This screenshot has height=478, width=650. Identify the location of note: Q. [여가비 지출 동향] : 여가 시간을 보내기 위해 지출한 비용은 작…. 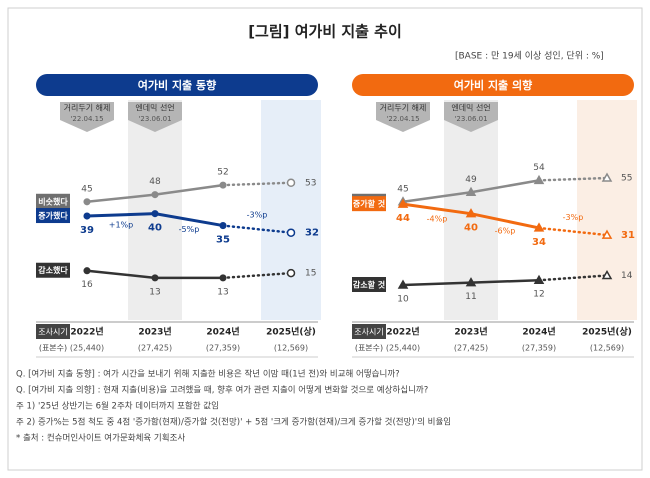
(208, 374).